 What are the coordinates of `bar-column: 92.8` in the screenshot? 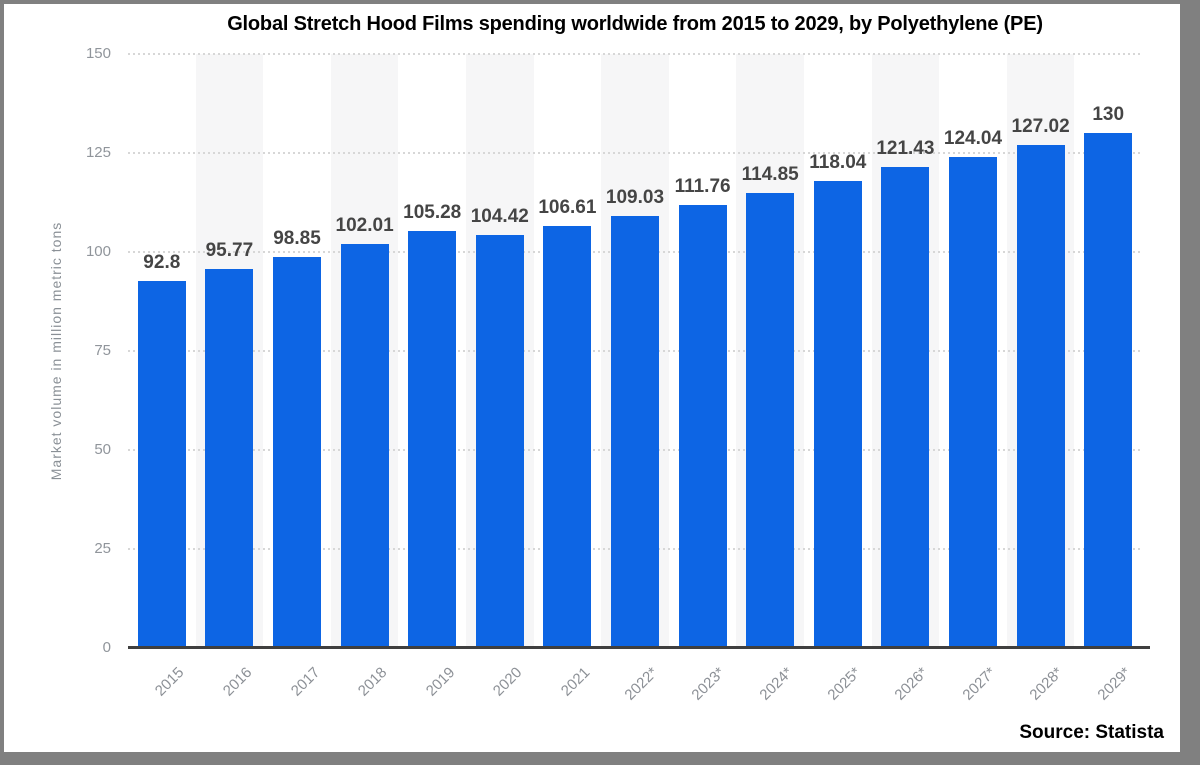 It's located at (162, 351).